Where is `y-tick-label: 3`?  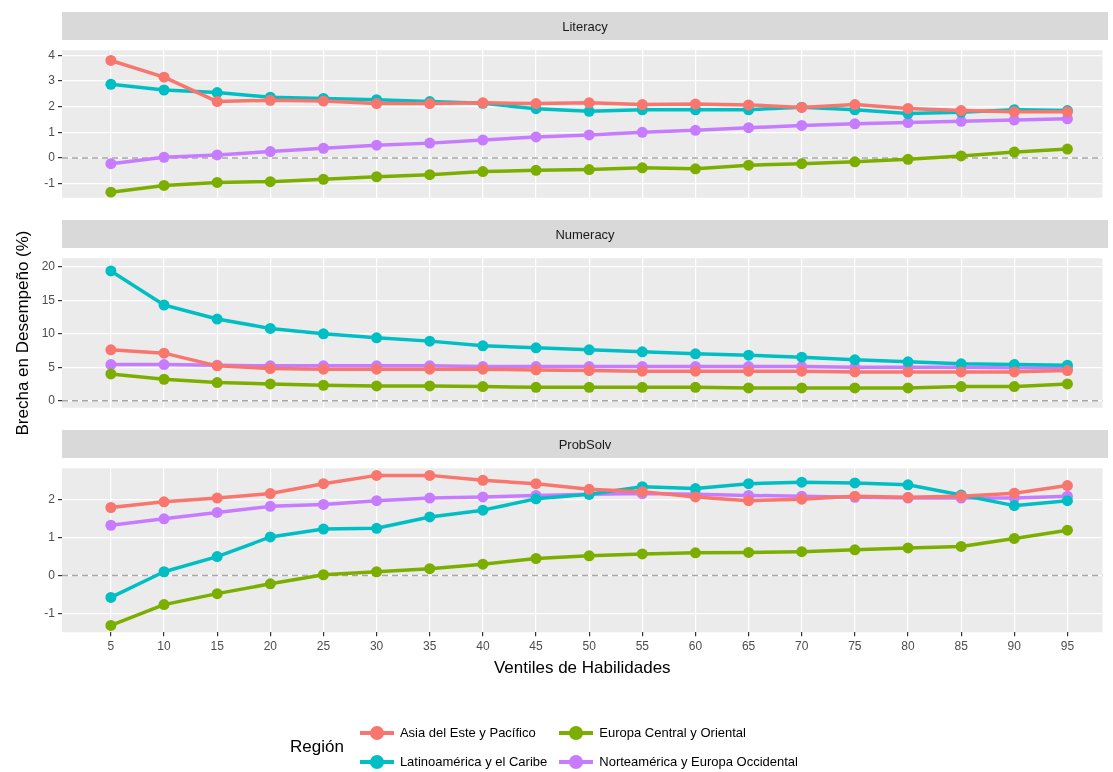 y-tick-label: 3 is located at coordinates (52, 80).